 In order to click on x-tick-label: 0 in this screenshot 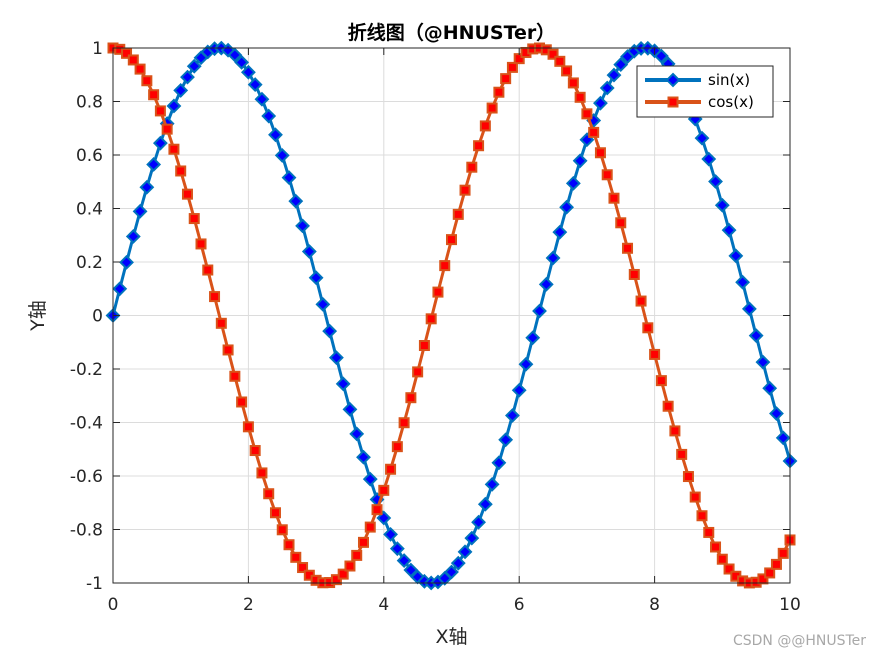, I will do `click(113, 605)`.